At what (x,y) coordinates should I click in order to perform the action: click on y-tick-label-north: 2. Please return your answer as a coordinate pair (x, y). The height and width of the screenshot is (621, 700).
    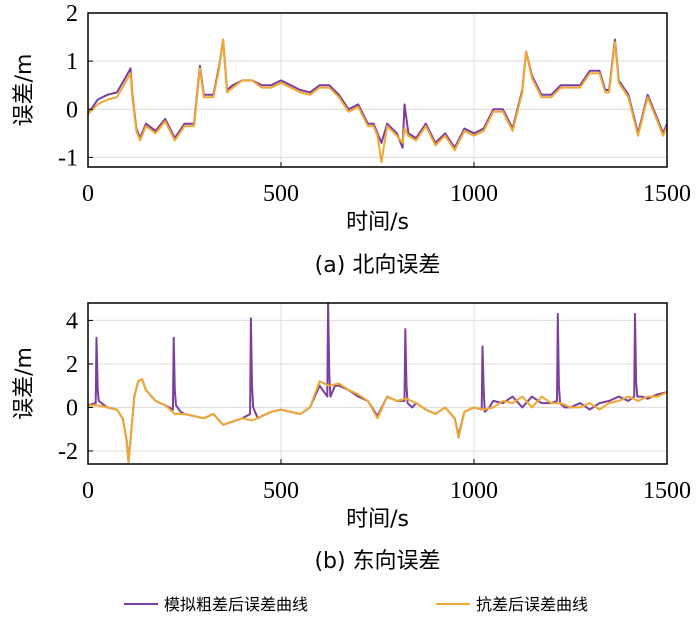
    Looking at the image, I should click on (72, 14).